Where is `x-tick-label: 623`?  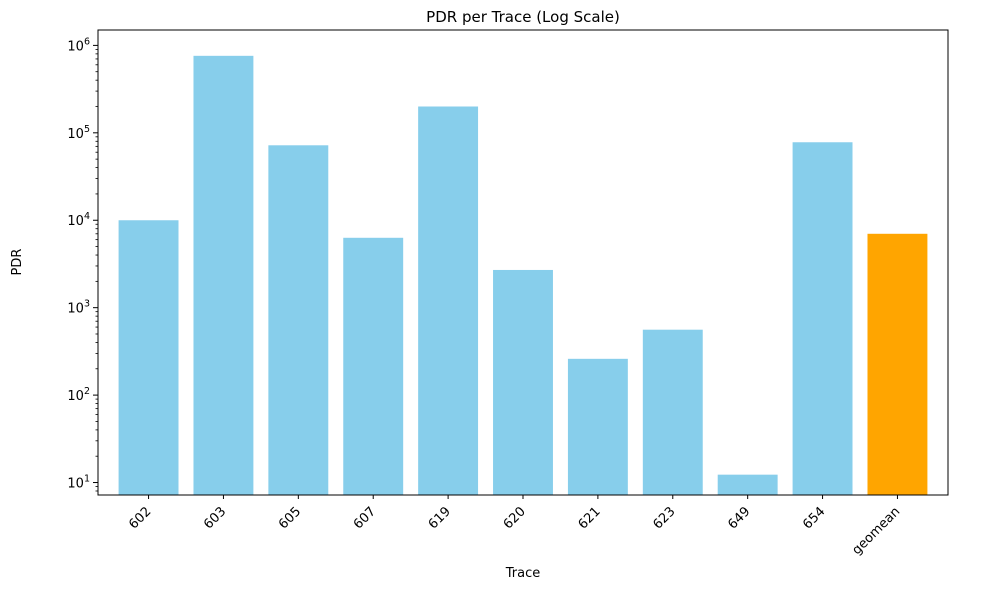 x-tick-label: 623 is located at coordinates (664, 518).